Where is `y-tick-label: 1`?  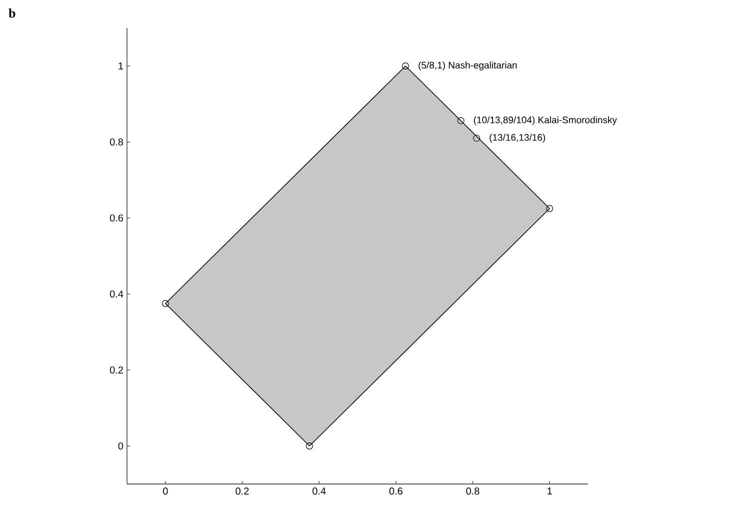
y-tick-label: 1 is located at coordinates (120, 66).